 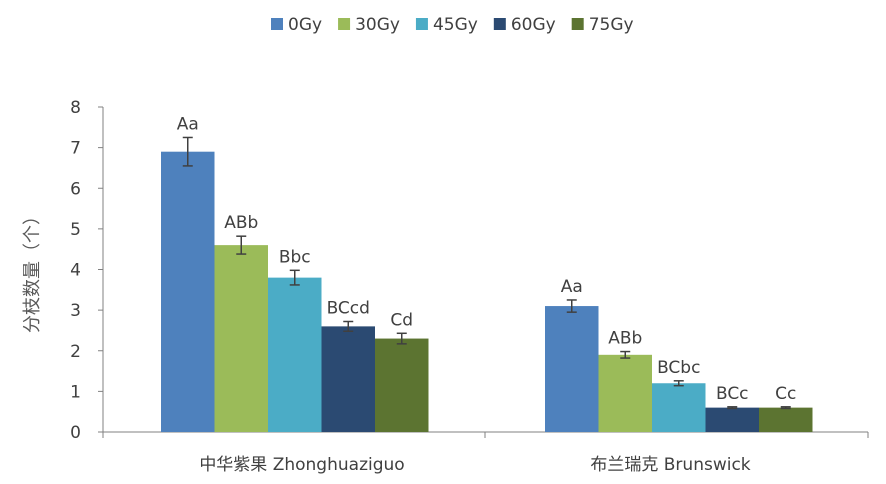 What do you see at coordinates (670, 465) in the screenshot?
I see `category-label: 布兰瑞克 Brunswick` at bounding box center [670, 465].